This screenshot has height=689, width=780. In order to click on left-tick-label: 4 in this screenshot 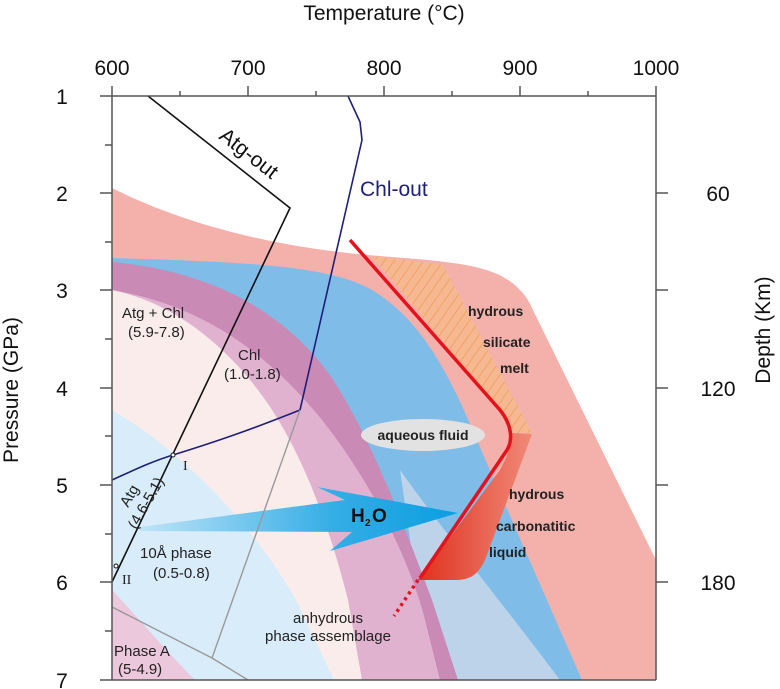, I will do `click(62, 389)`.